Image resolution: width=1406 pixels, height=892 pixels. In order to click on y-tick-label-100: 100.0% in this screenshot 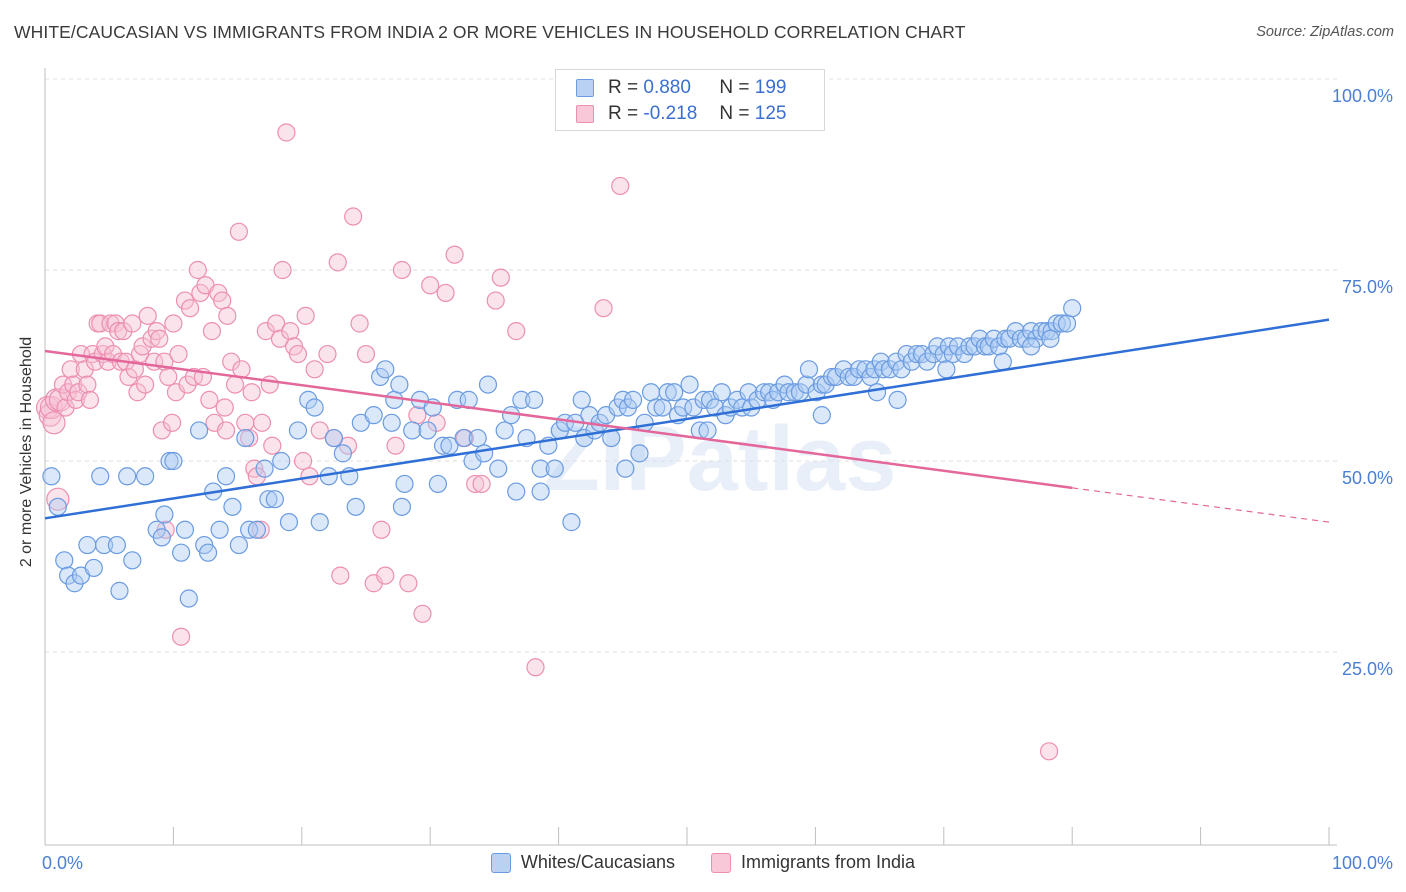, I will do `click(1362, 96)`.